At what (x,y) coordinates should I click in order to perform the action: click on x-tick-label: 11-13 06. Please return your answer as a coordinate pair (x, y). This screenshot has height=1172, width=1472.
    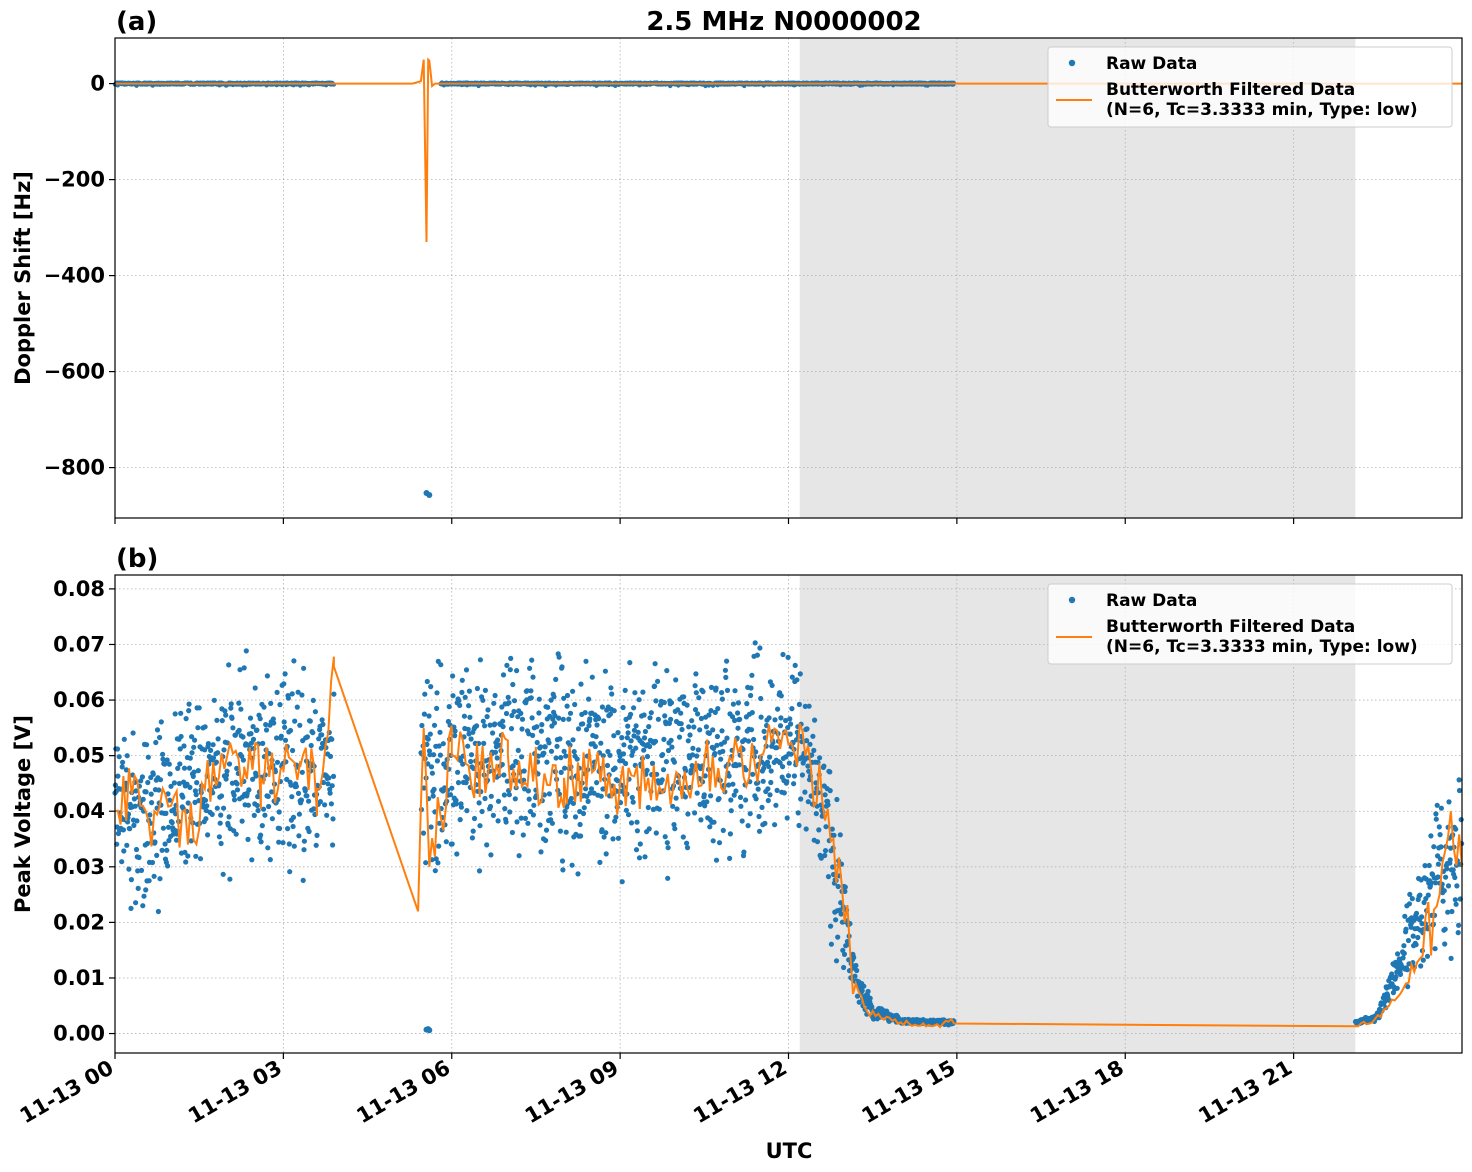
    Looking at the image, I should click on (403, 1092).